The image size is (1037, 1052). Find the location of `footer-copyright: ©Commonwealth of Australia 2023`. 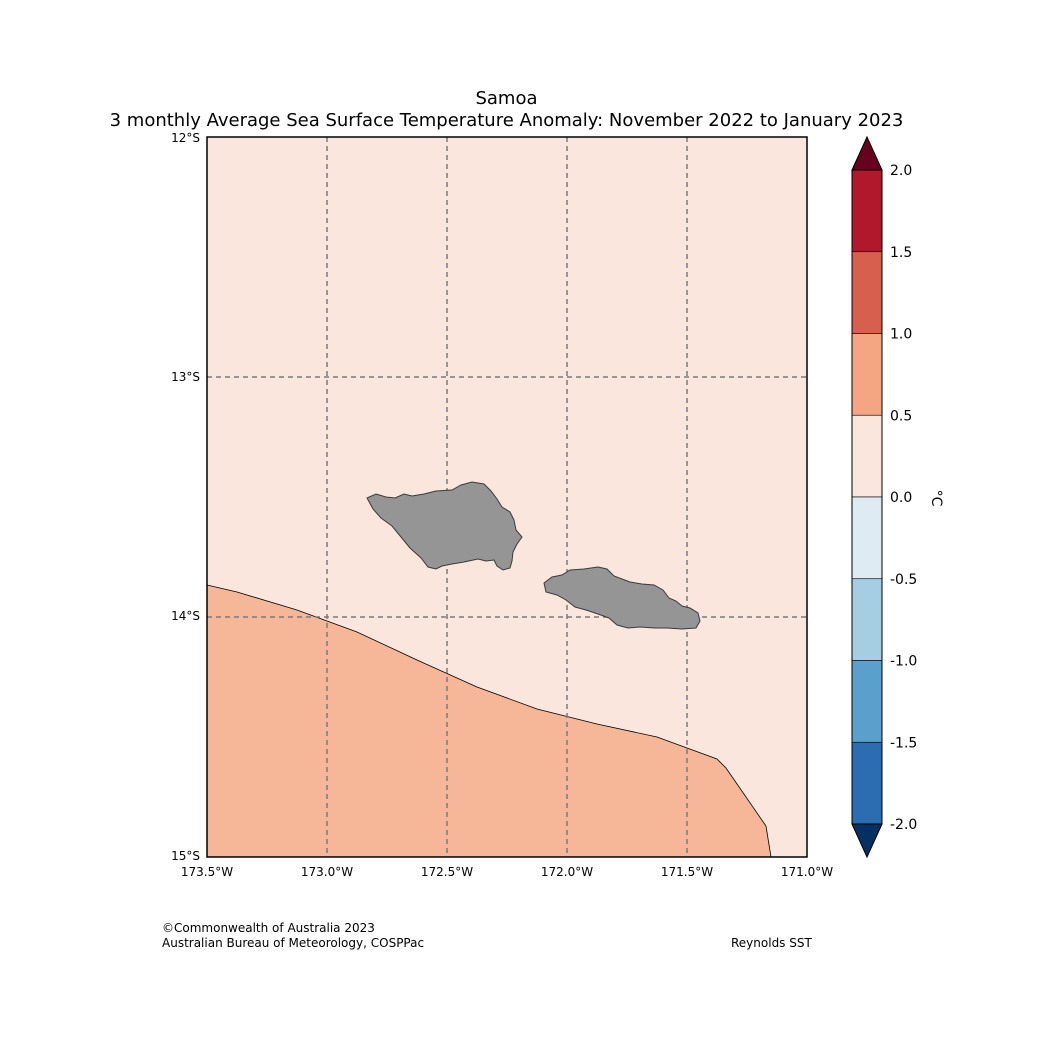

footer-copyright: ©Commonwealth of Australia 2023 is located at coordinates (268, 928).